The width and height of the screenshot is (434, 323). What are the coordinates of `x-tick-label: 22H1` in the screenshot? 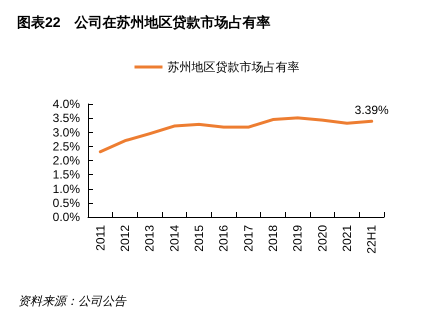 It's located at (371, 239).